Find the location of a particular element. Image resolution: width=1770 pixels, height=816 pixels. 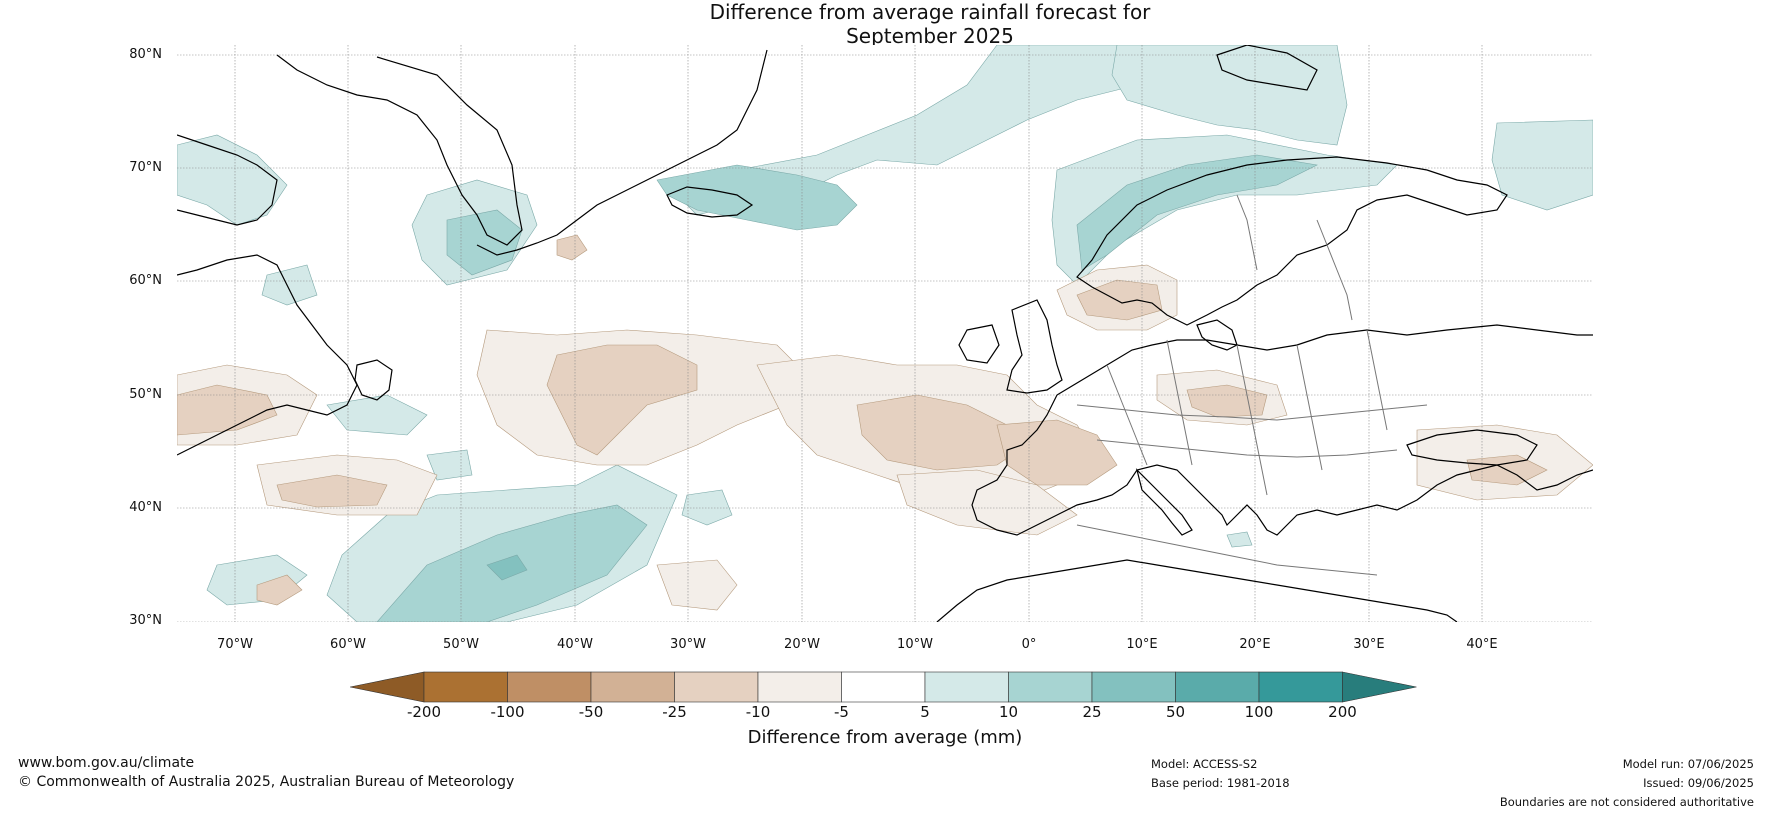

colorbar-tick-label: -10 is located at coordinates (758, 712).